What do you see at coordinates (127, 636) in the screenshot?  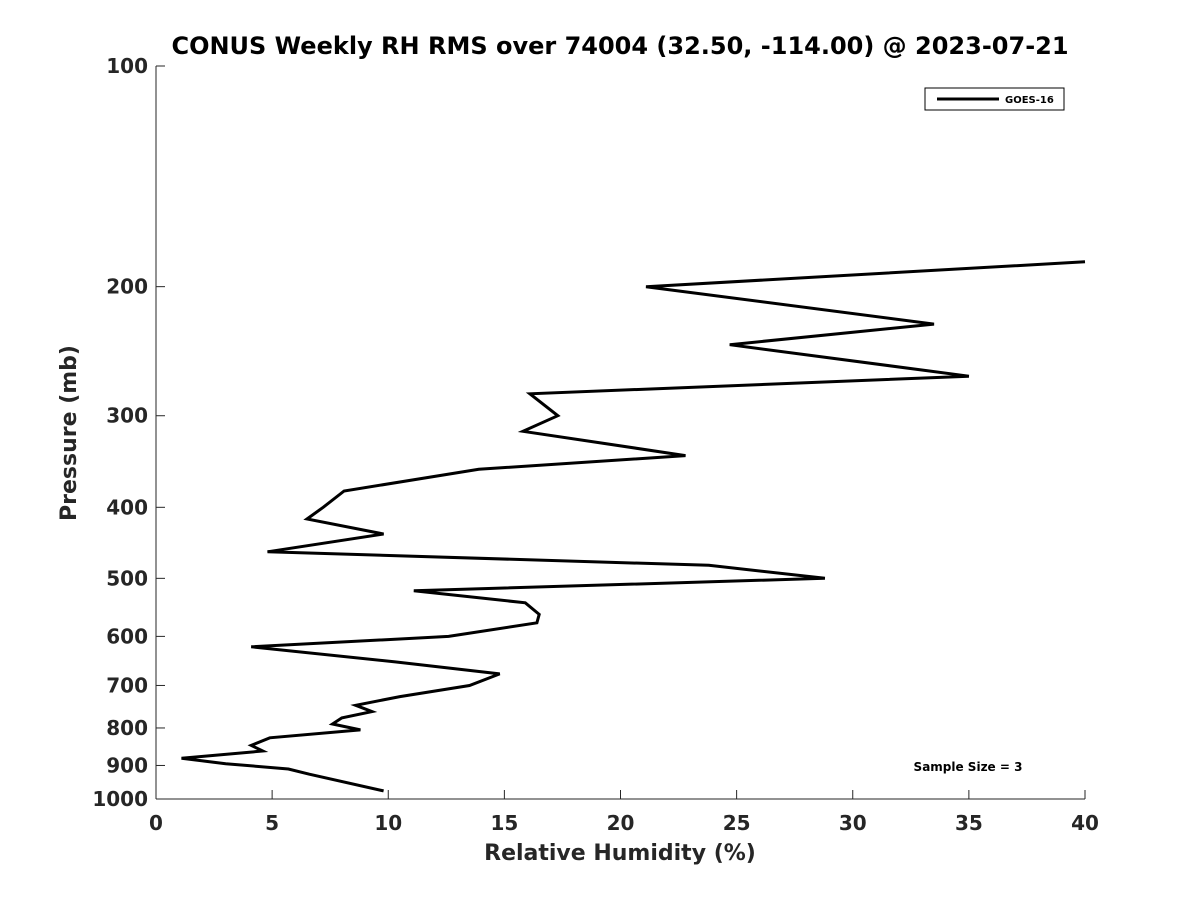 I see `y-tick-label: 600` at bounding box center [127, 636].